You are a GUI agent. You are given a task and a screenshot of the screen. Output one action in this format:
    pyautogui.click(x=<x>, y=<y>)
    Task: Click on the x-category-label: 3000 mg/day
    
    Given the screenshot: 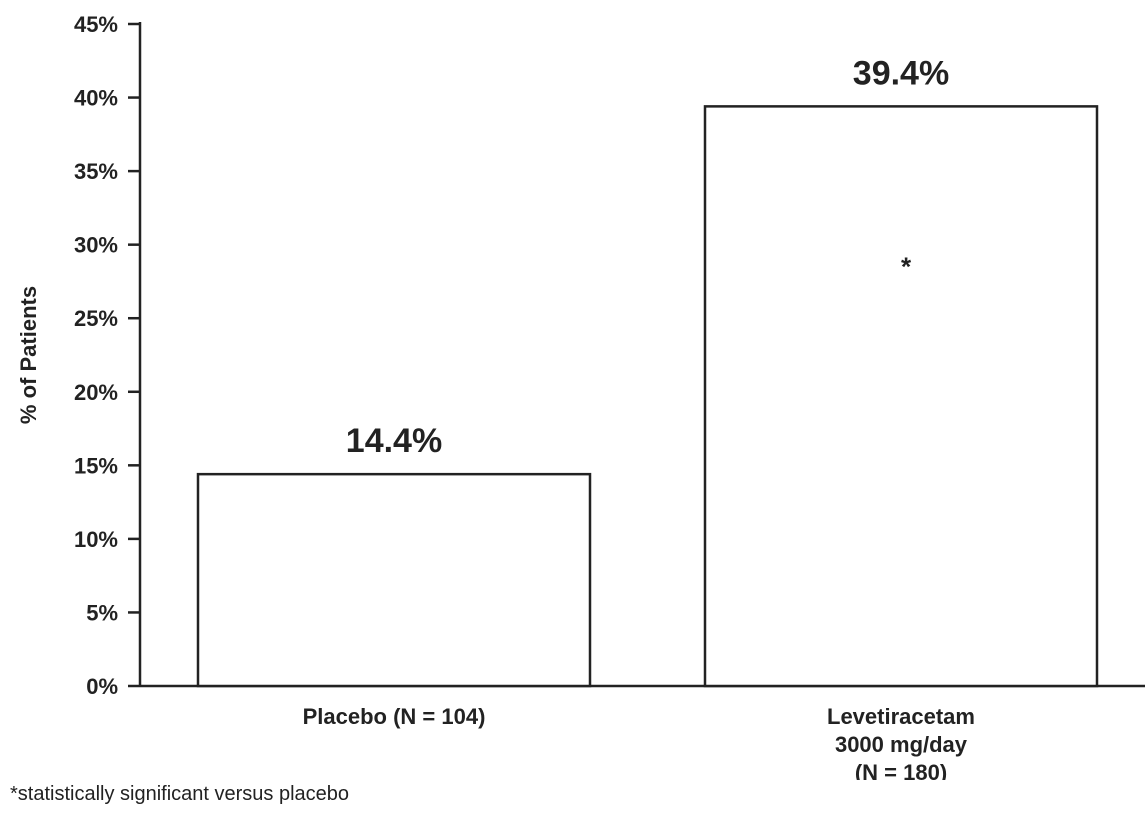 What is the action you would take?
    pyautogui.click(x=901, y=744)
    